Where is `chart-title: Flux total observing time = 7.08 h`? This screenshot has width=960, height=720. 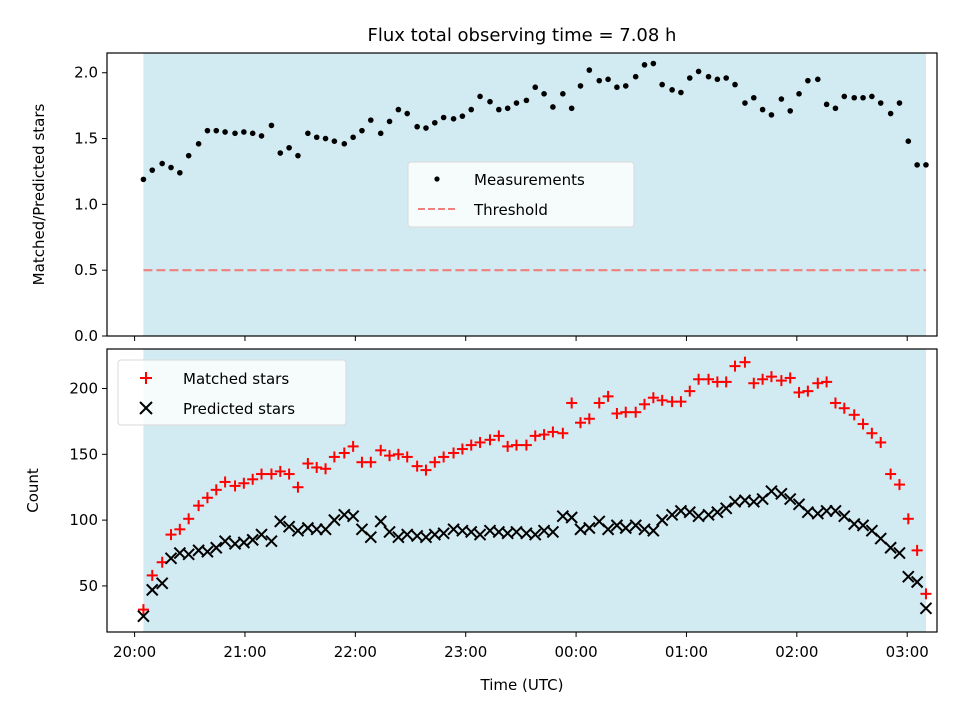 chart-title: Flux total observing time = 7.08 h is located at coordinates (522, 35).